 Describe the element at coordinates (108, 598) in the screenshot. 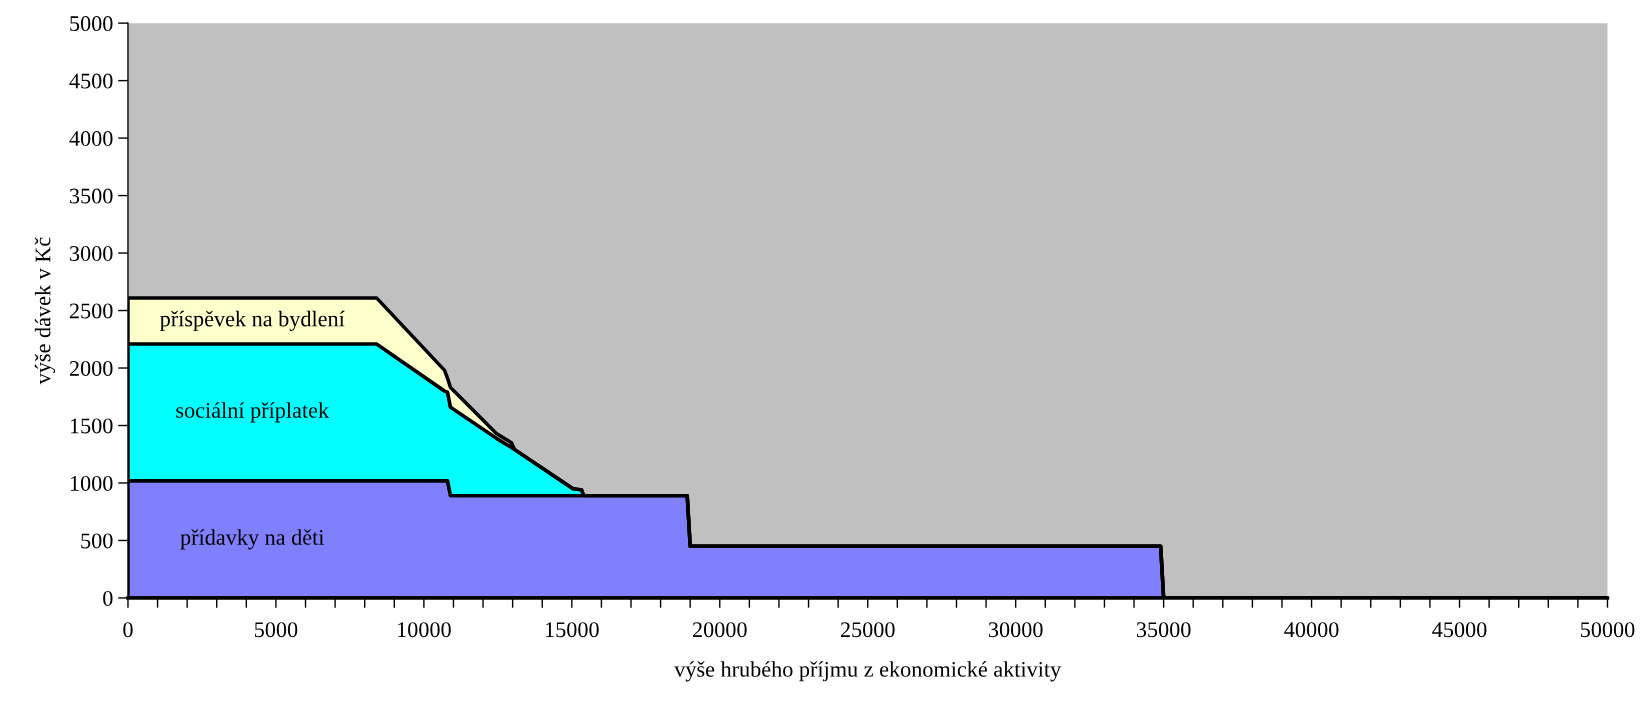

I see `y-tick-label: 0` at that location.